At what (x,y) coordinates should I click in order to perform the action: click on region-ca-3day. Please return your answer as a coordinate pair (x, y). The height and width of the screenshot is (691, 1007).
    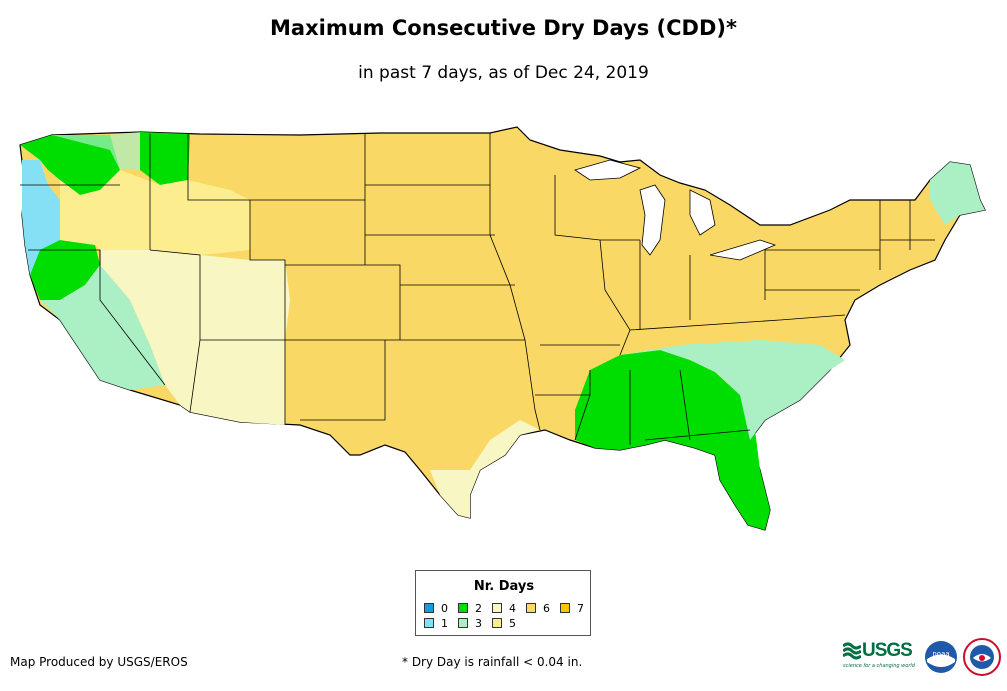
    Looking at the image, I should click on (102, 327).